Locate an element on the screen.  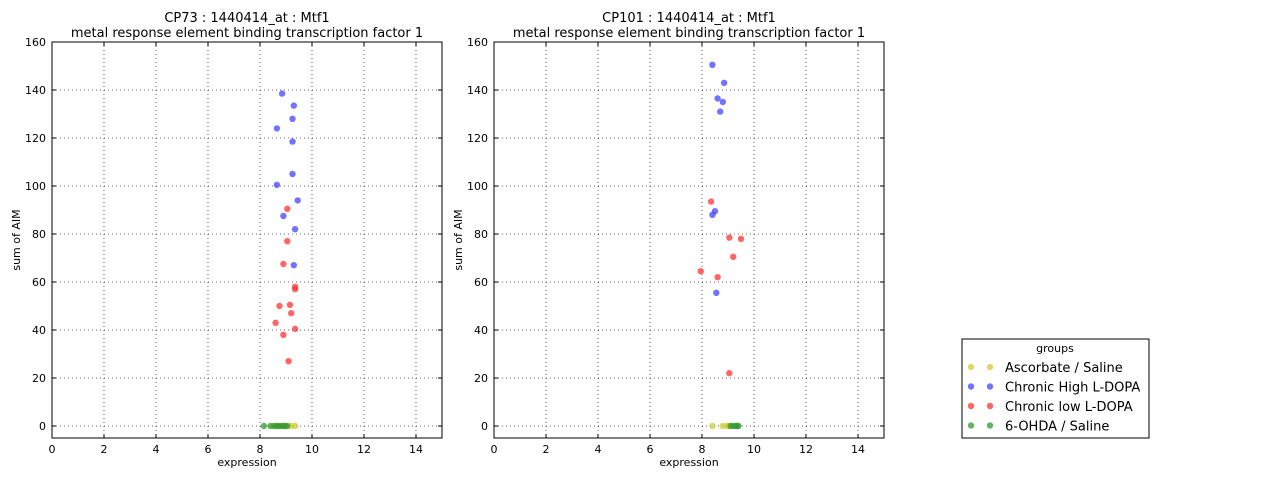
legend-box is located at coordinates (1055, 388).